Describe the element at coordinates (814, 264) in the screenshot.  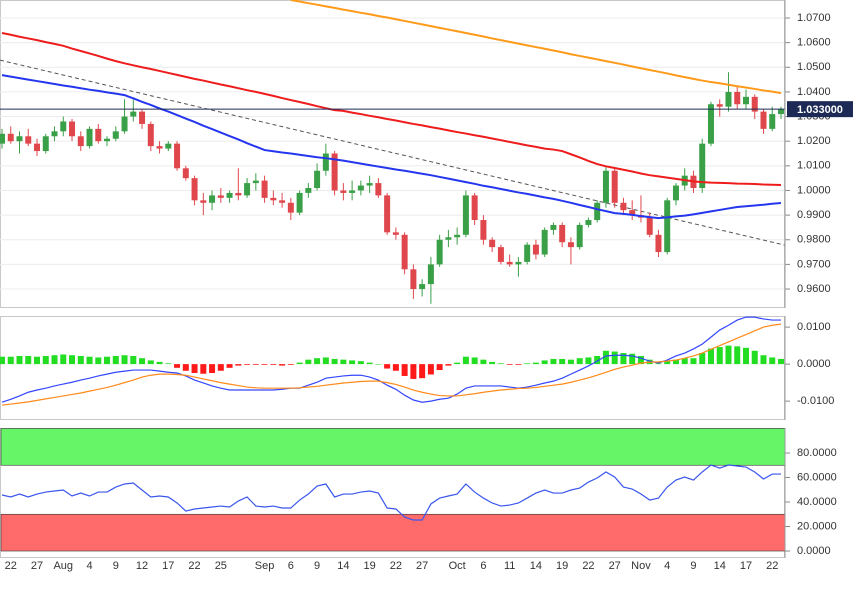
I see `y-tick-label: 0.9700` at that location.